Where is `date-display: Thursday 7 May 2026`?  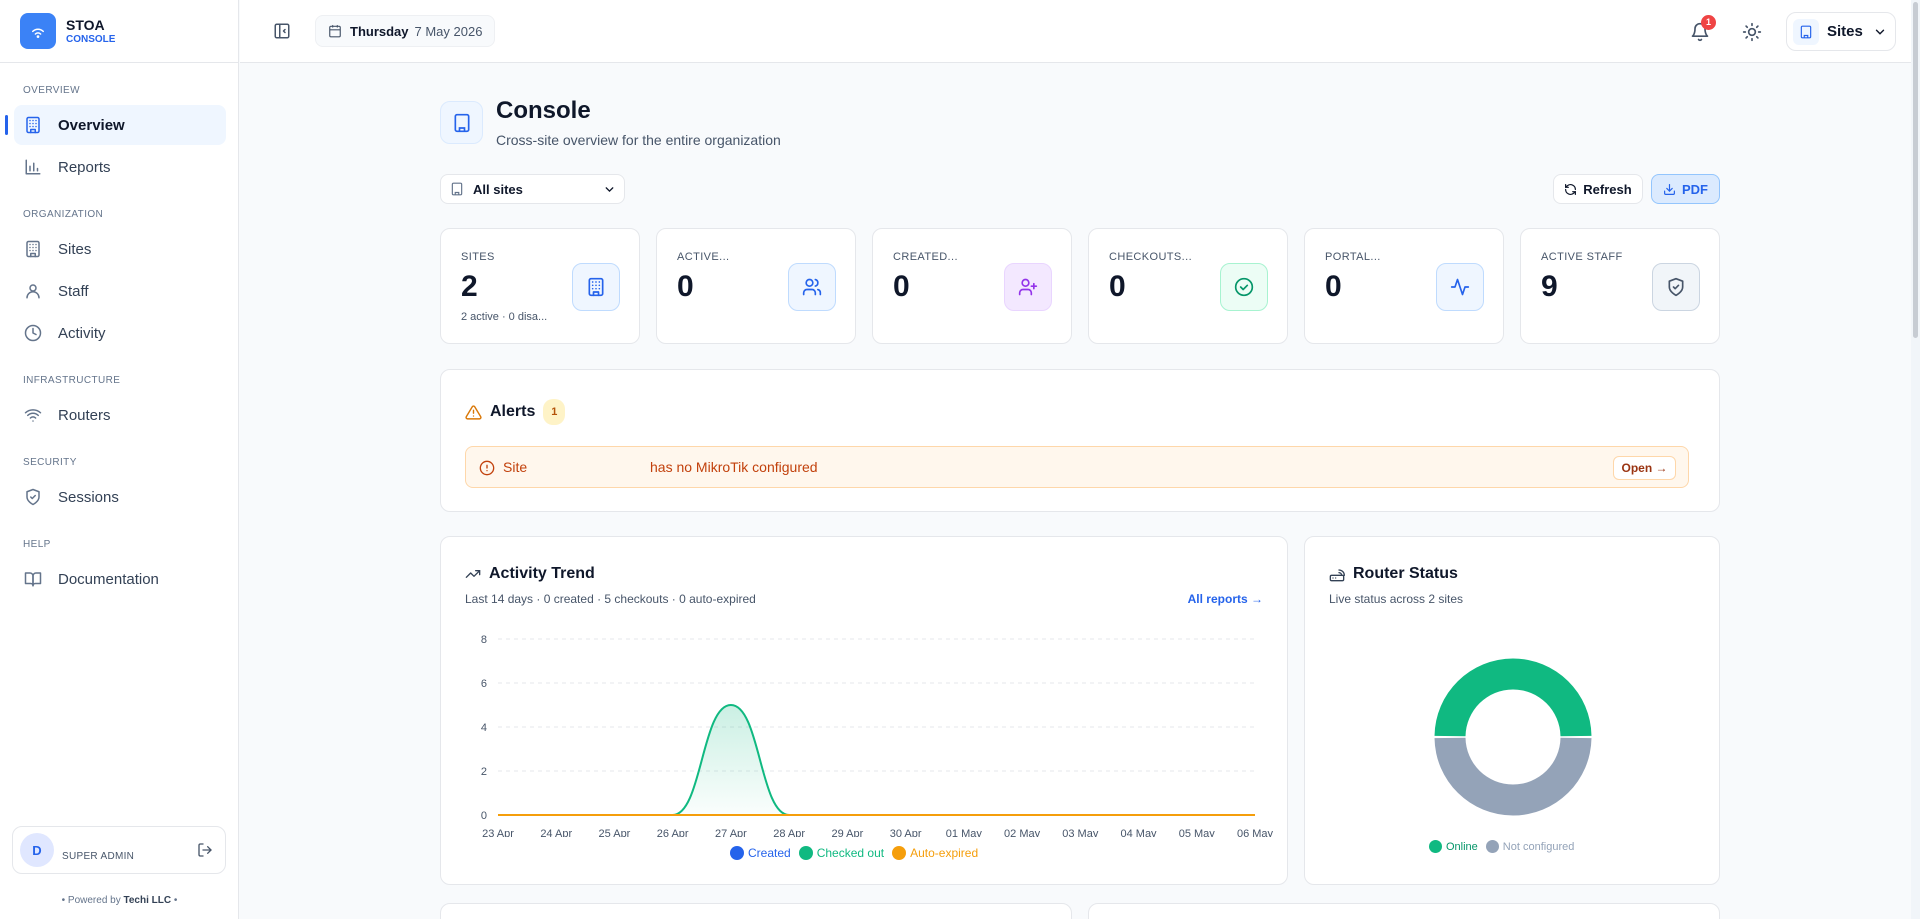
date-display: Thursday 7 May 2026 is located at coordinates (405, 31).